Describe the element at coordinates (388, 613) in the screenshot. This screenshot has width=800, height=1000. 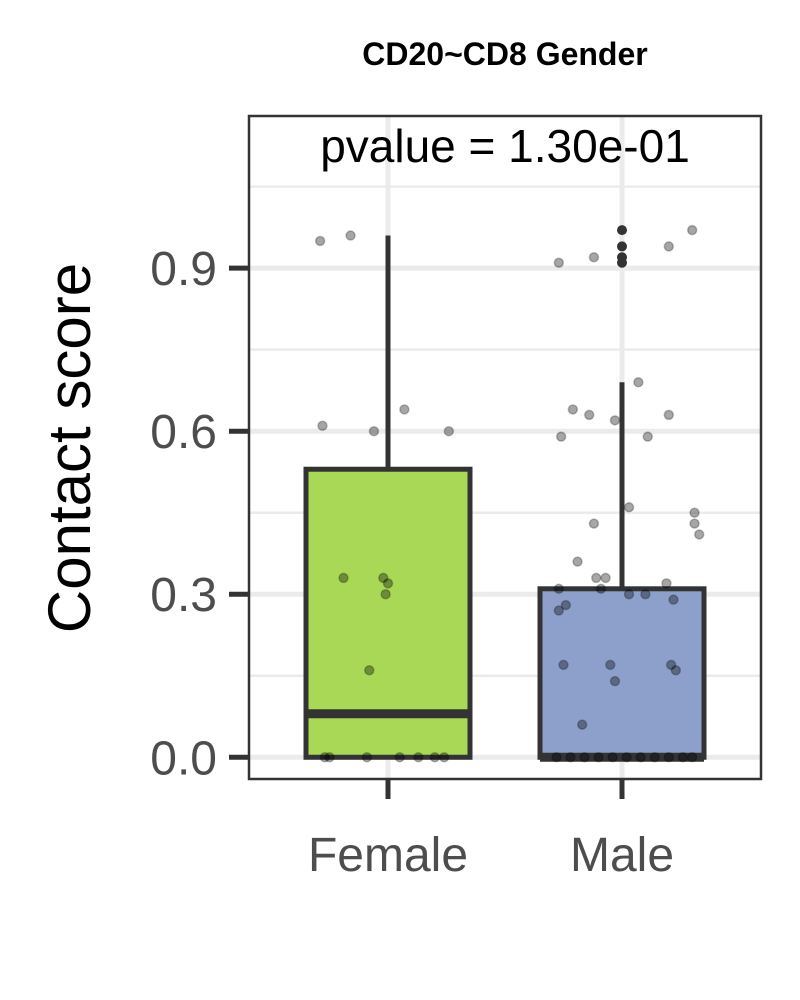
I see `box-female` at that location.